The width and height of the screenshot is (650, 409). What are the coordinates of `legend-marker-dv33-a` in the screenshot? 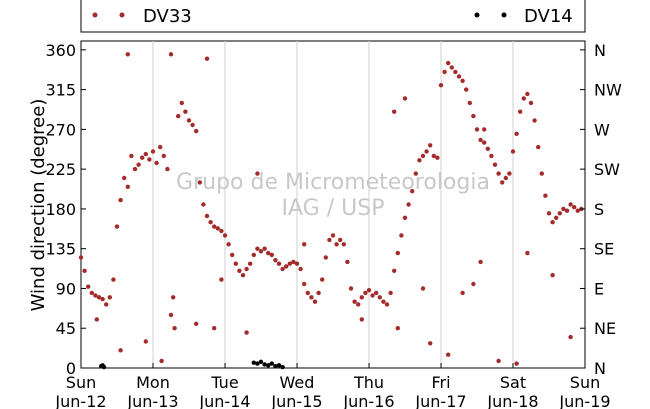 It's located at (95, 15).